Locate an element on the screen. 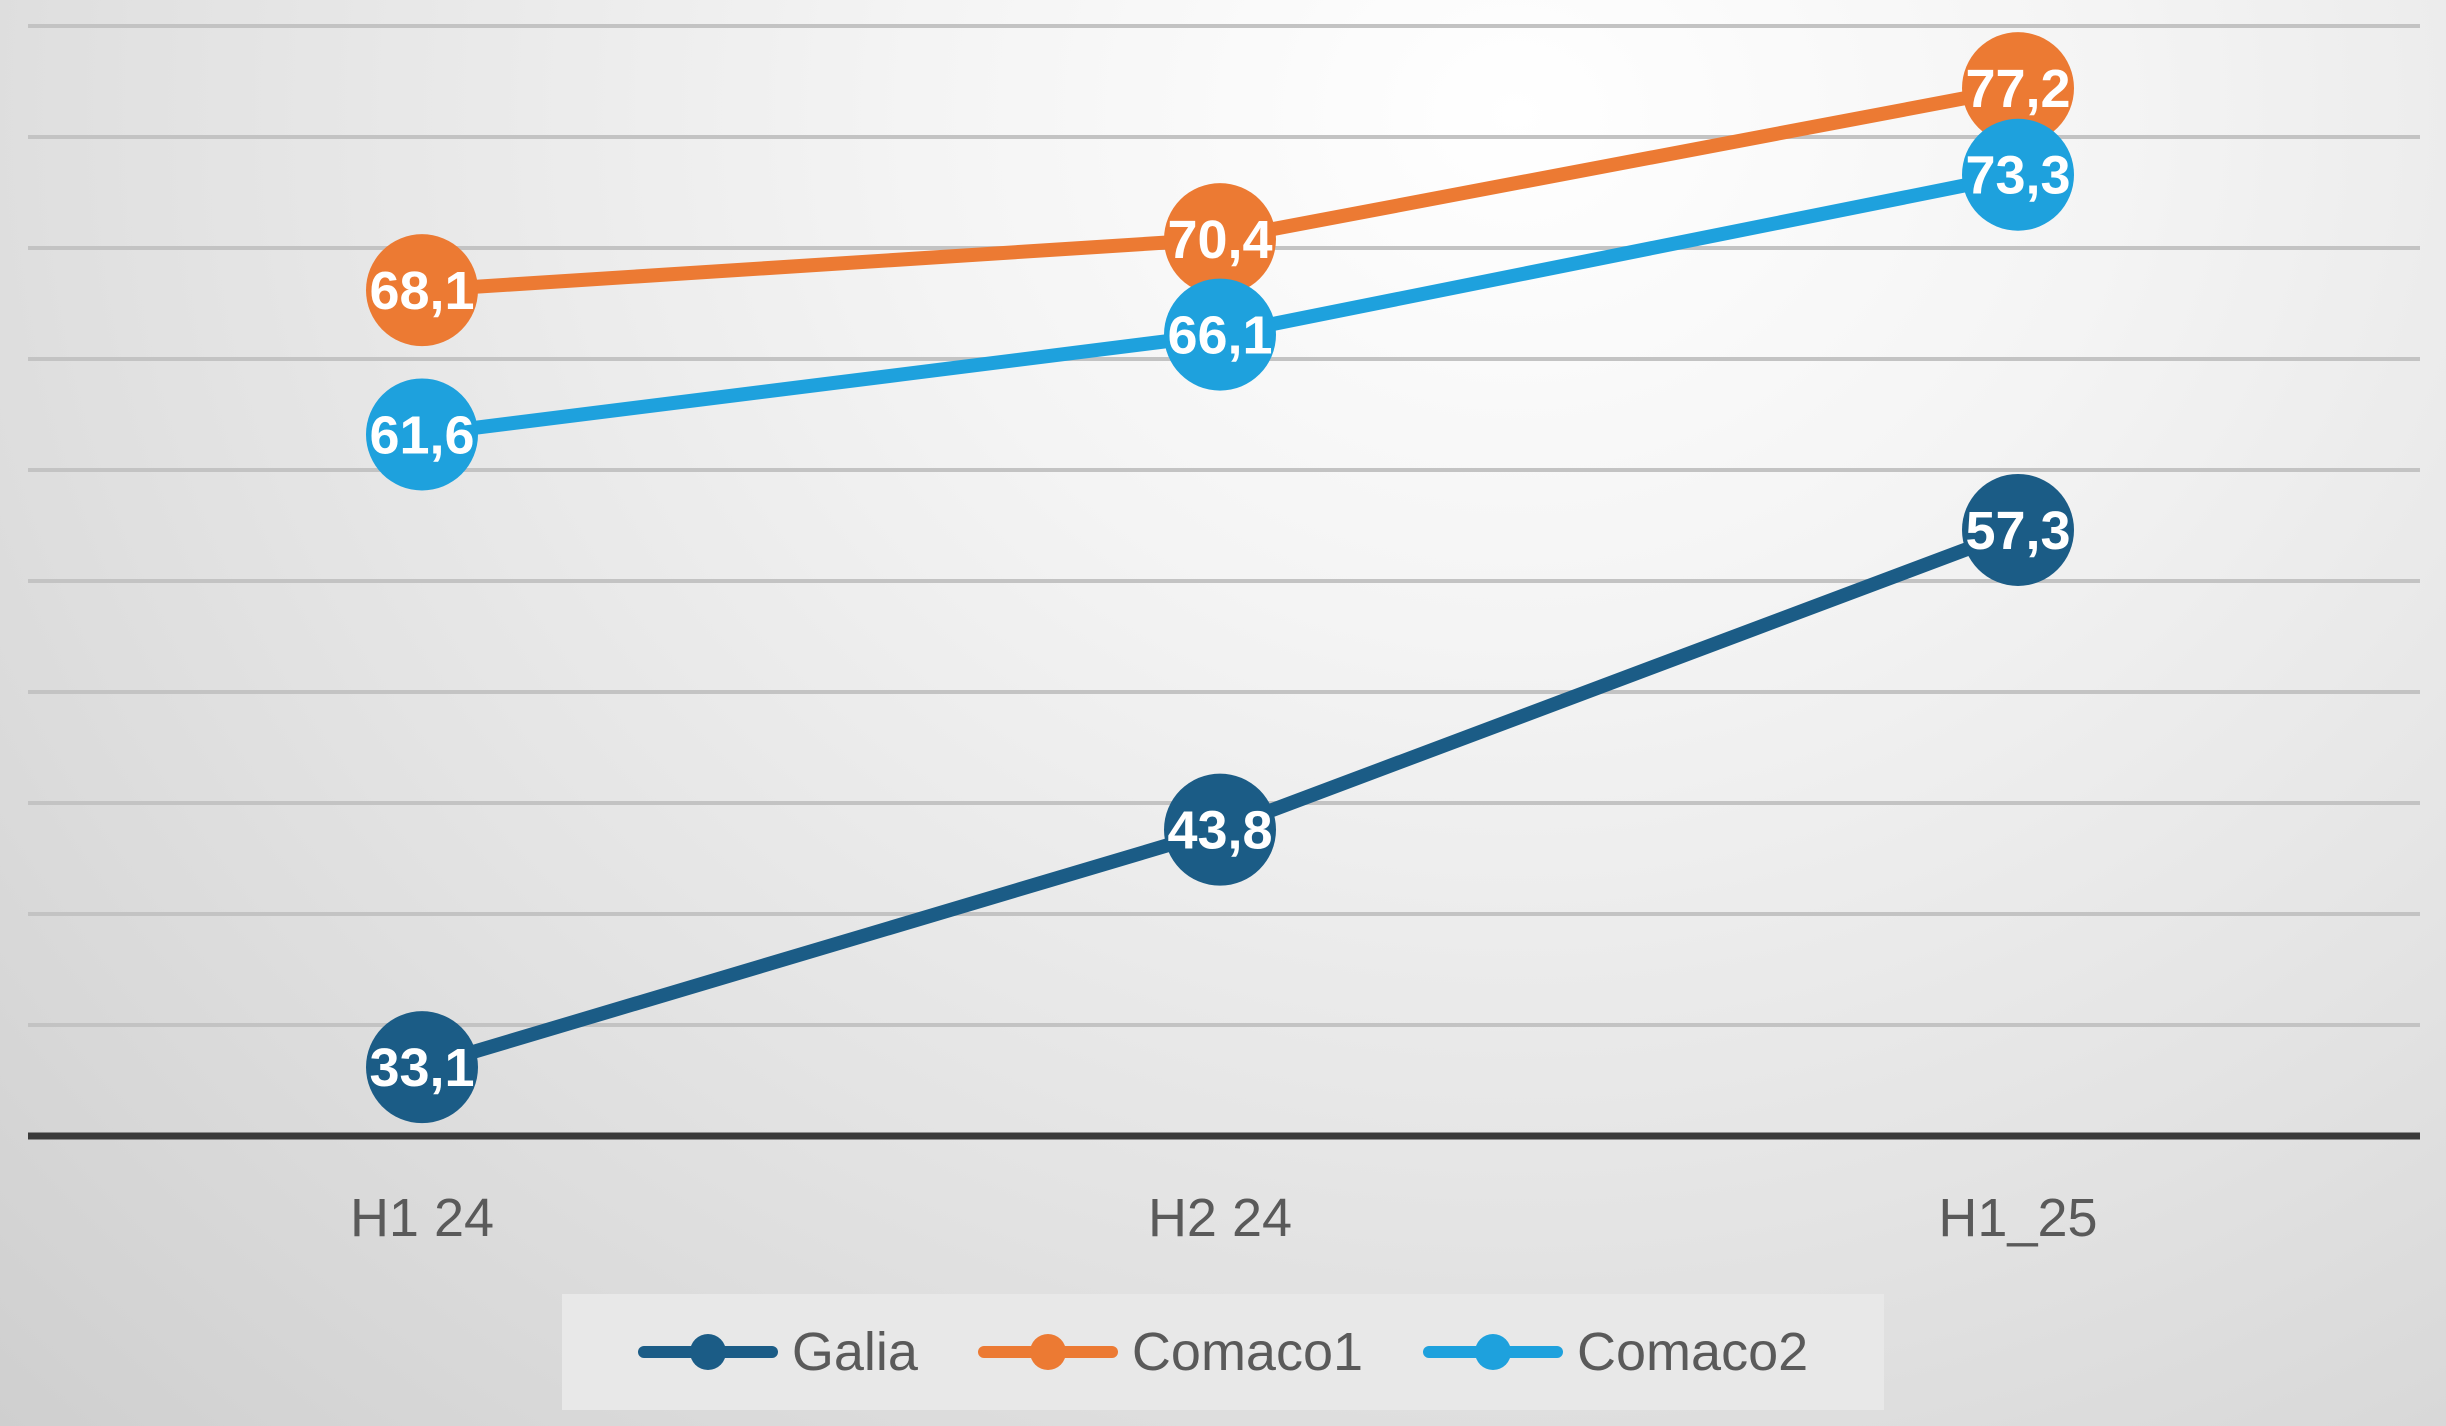 The width and height of the screenshot is (2446, 1426). data-label-galia: 43,8 is located at coordinates (1219, 831).